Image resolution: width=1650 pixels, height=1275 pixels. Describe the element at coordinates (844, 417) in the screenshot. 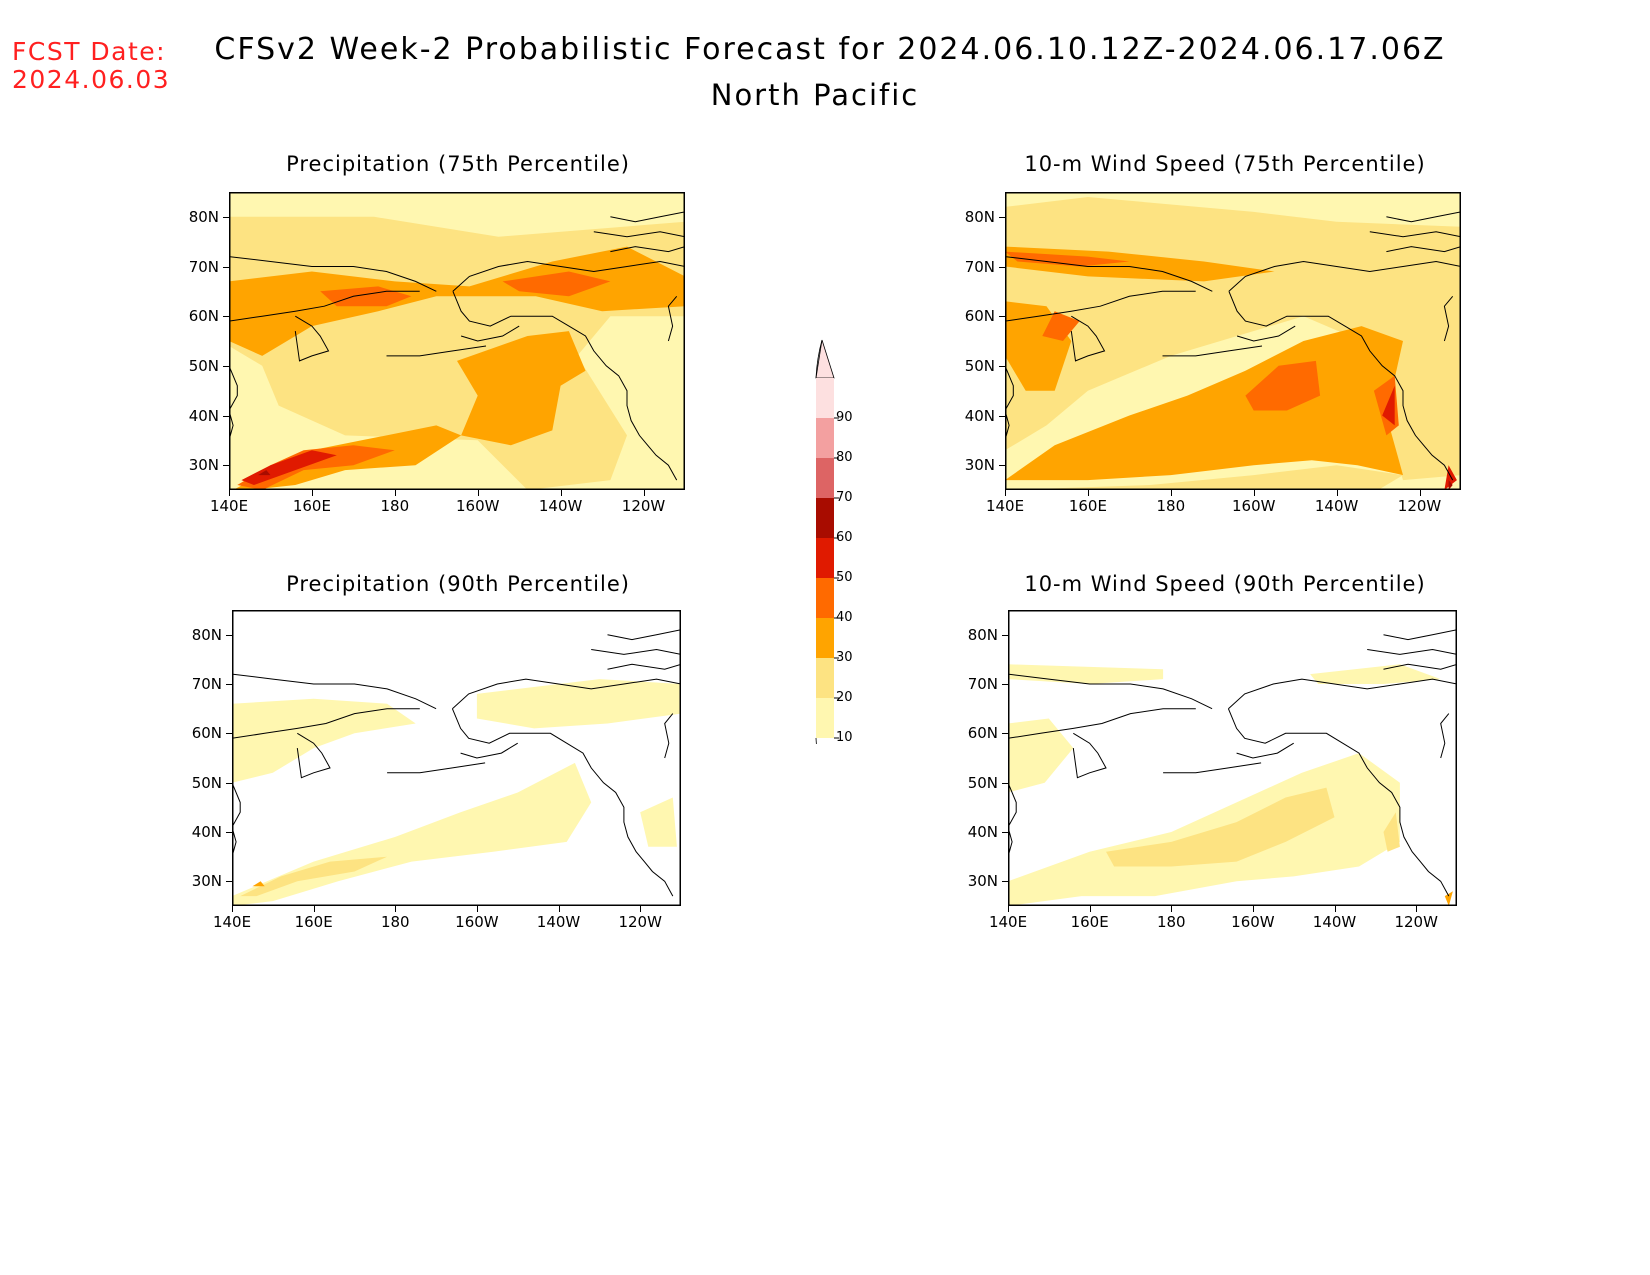

I see `colorbar-label: 90` at that location.